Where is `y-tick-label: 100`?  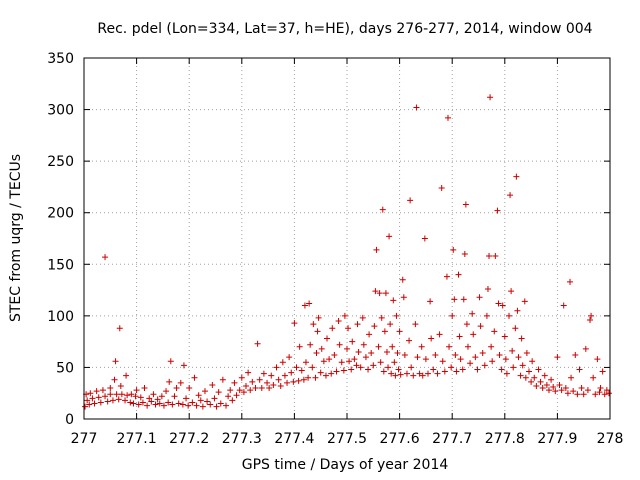
y-tick-label: 100 is located at coordinates (60, 317).